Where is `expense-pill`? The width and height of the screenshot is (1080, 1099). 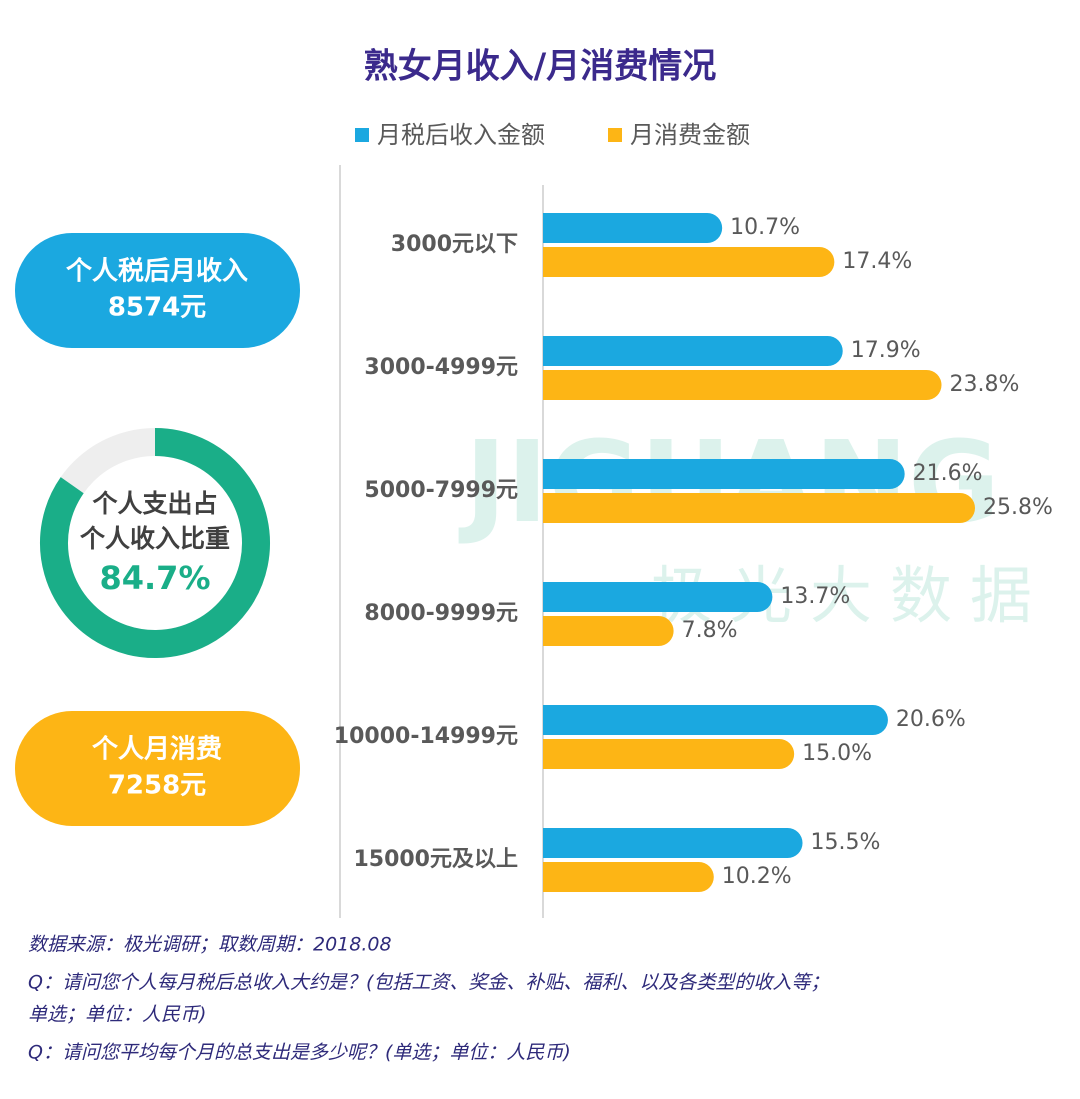 expense-pill is located at coordinates (157, 768).